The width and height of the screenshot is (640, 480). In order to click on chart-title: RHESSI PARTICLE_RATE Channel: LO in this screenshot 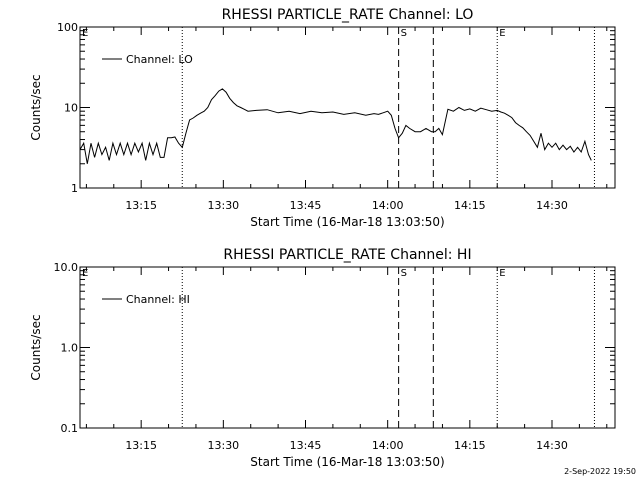, I will do `click(348, 15)`.